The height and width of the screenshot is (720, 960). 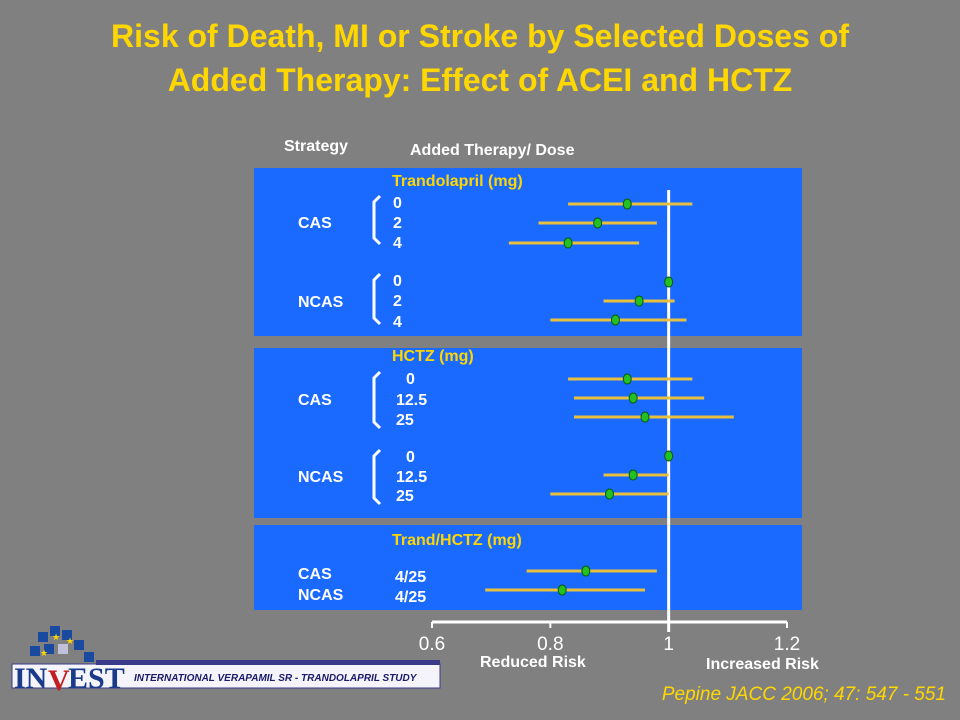 I want to click on strategy-label-hctz-cas: CAS, so click(x=315, y=400).